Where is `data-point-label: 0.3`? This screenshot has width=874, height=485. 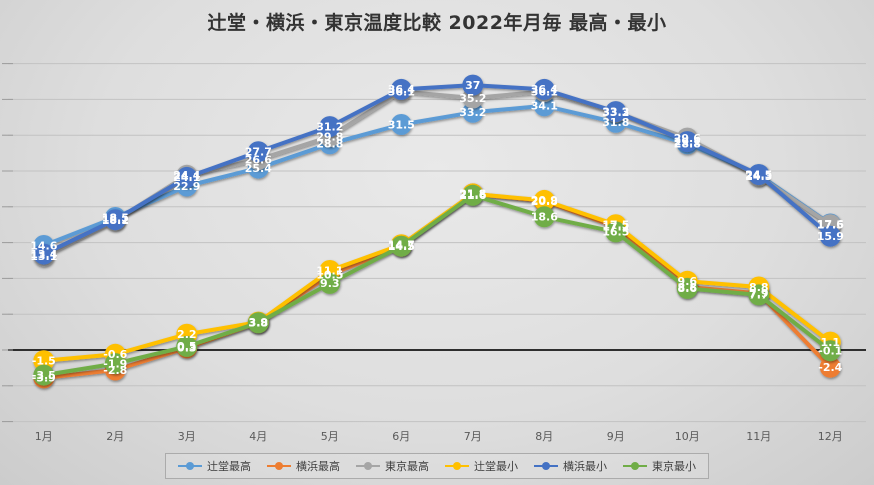 data-point-label: 0.3 is located at coordinates (187, 348).